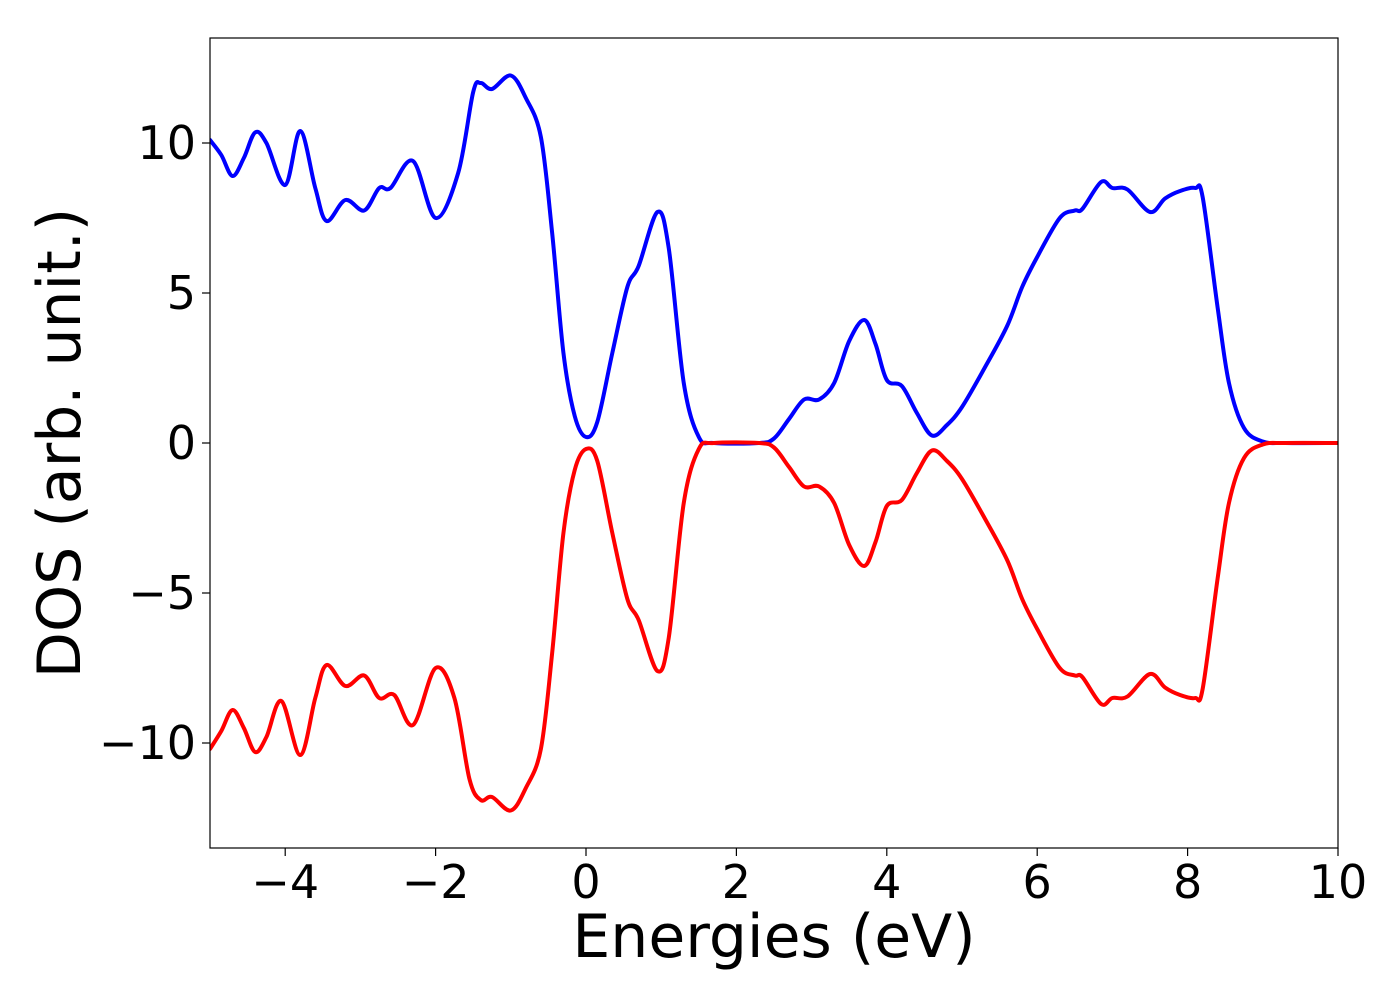 The height and width of the screenshot is (1000, 1400). What do you see at coordinates (1187, 882) in the screenshot?
I see `x-tick-label: 8` at bounding box center [1187, 882].